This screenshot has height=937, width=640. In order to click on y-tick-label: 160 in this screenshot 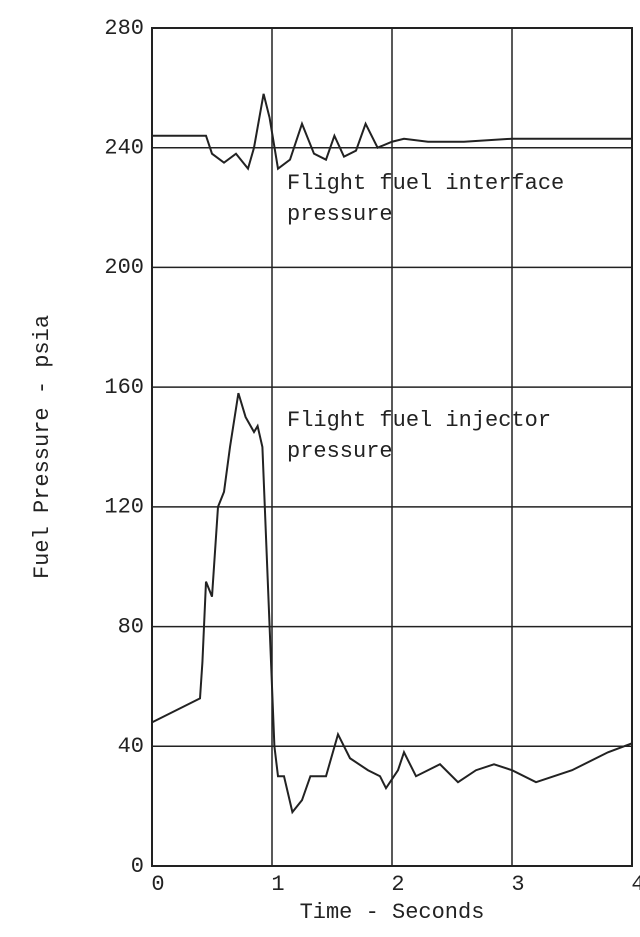, I will do `click(124, 387)`.